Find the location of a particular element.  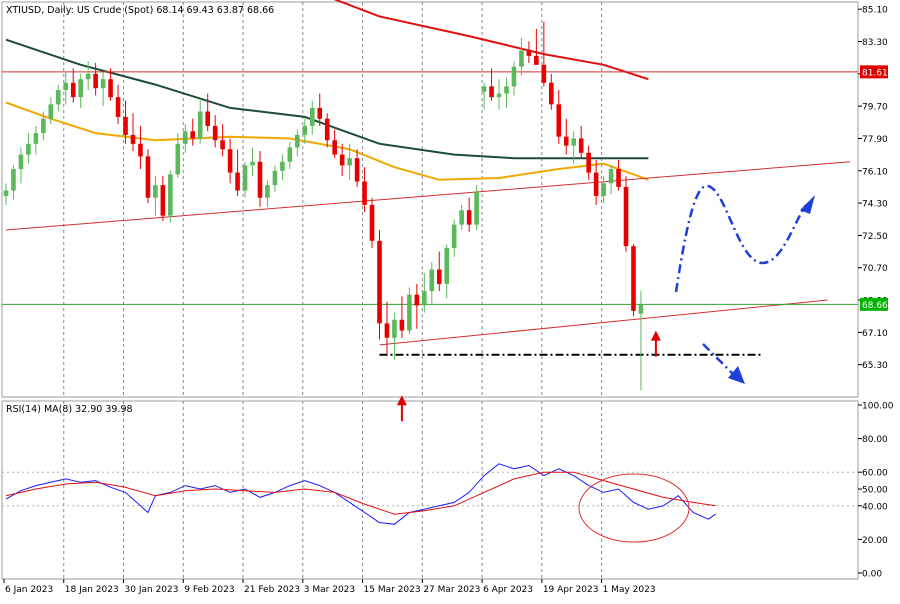

rsi-layer is located at coordinates (360, 503).